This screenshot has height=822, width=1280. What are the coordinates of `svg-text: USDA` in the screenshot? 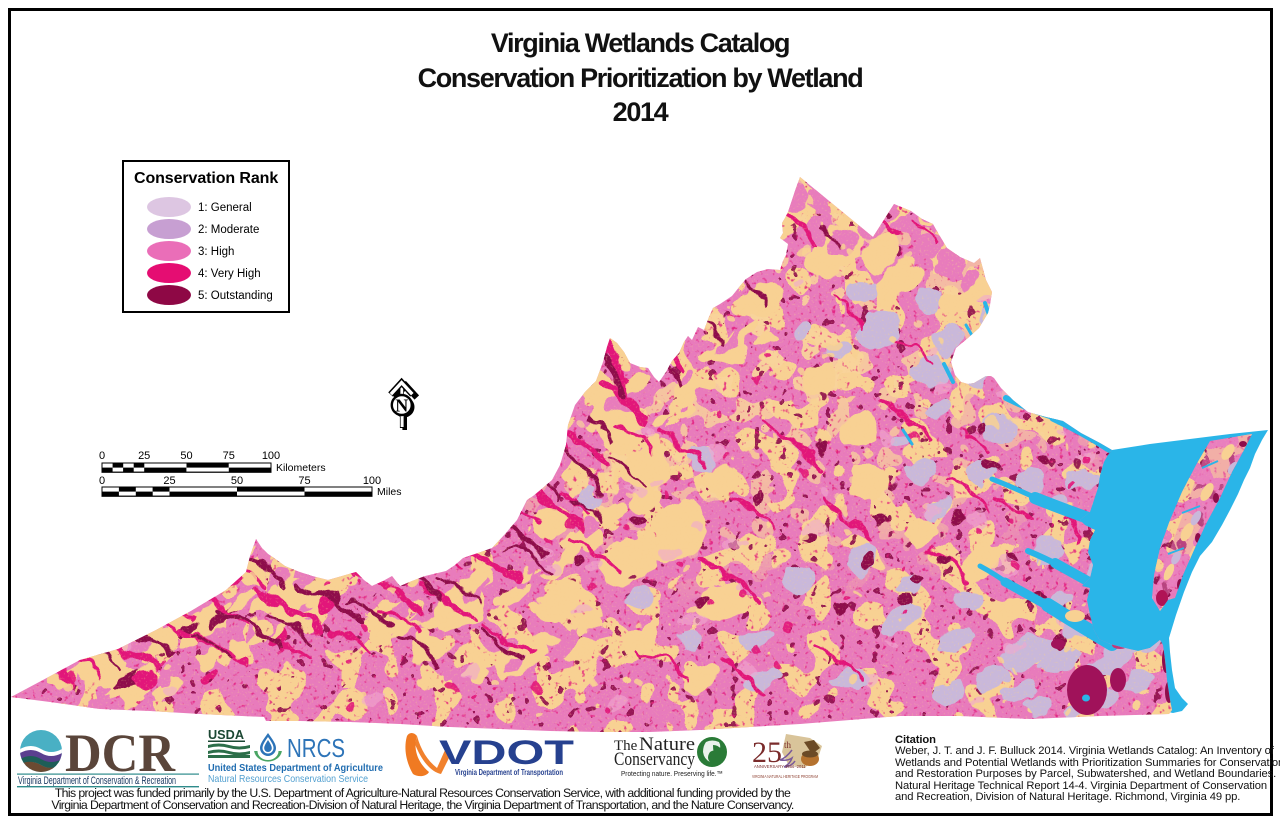 It's located at (226, 734).